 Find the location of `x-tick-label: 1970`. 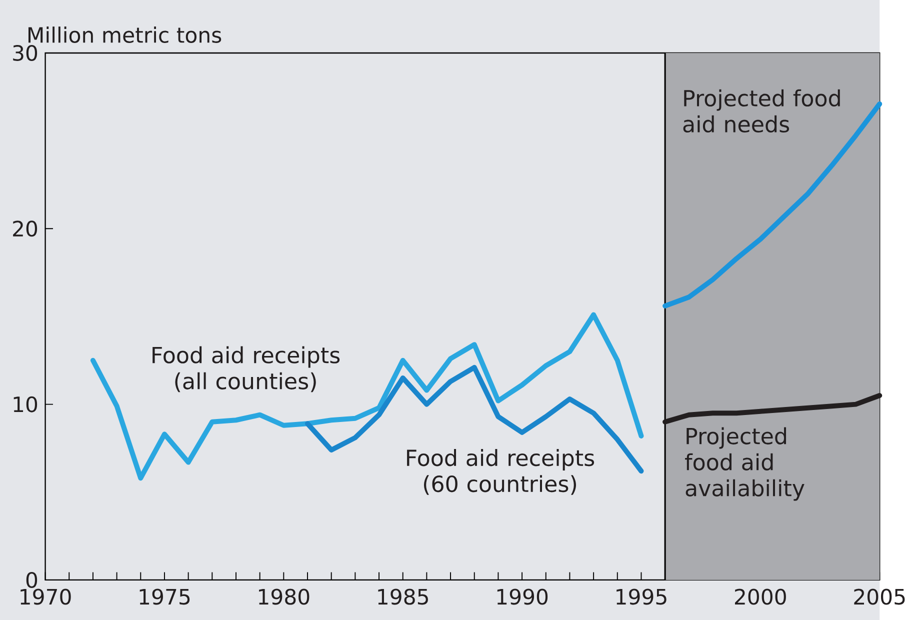

x-tick-label: 1970 is located at coordinates (45, 596).